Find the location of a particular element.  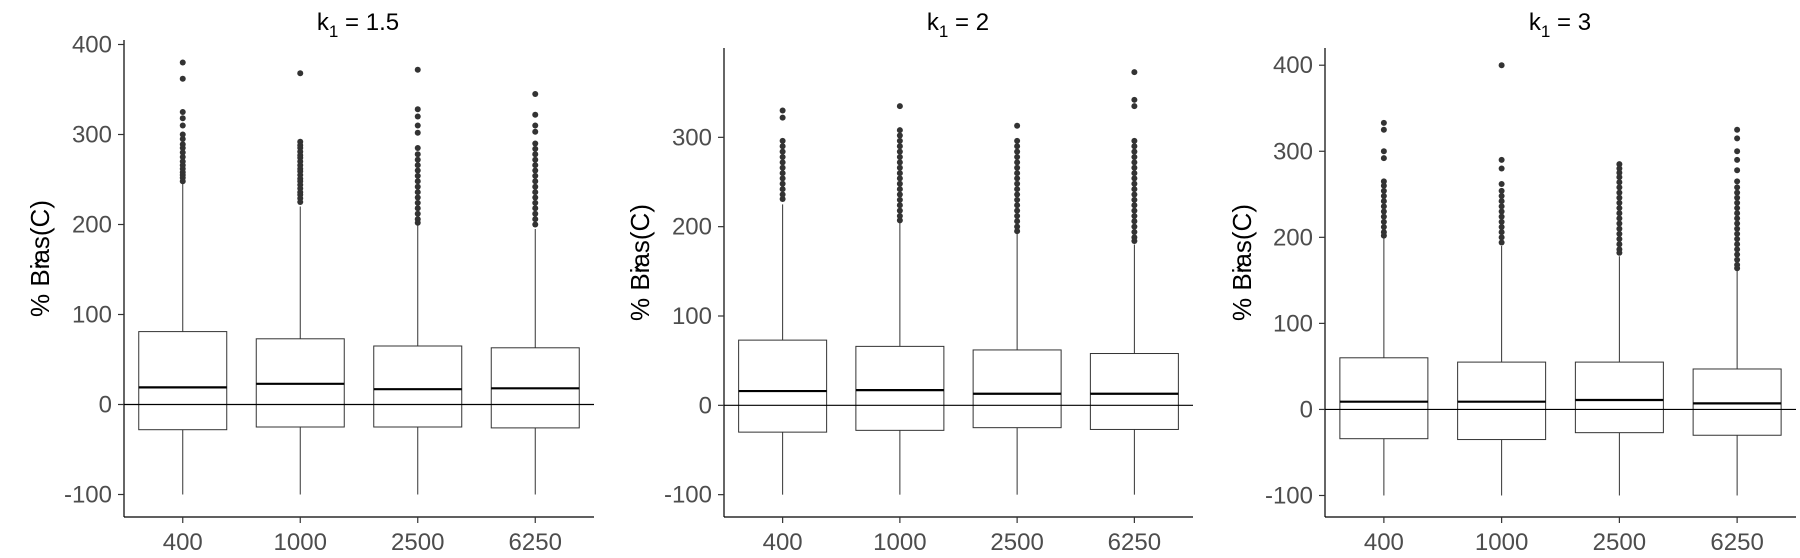

y-axis-label: % Bias(C) is located at coordinates (1242, 262).